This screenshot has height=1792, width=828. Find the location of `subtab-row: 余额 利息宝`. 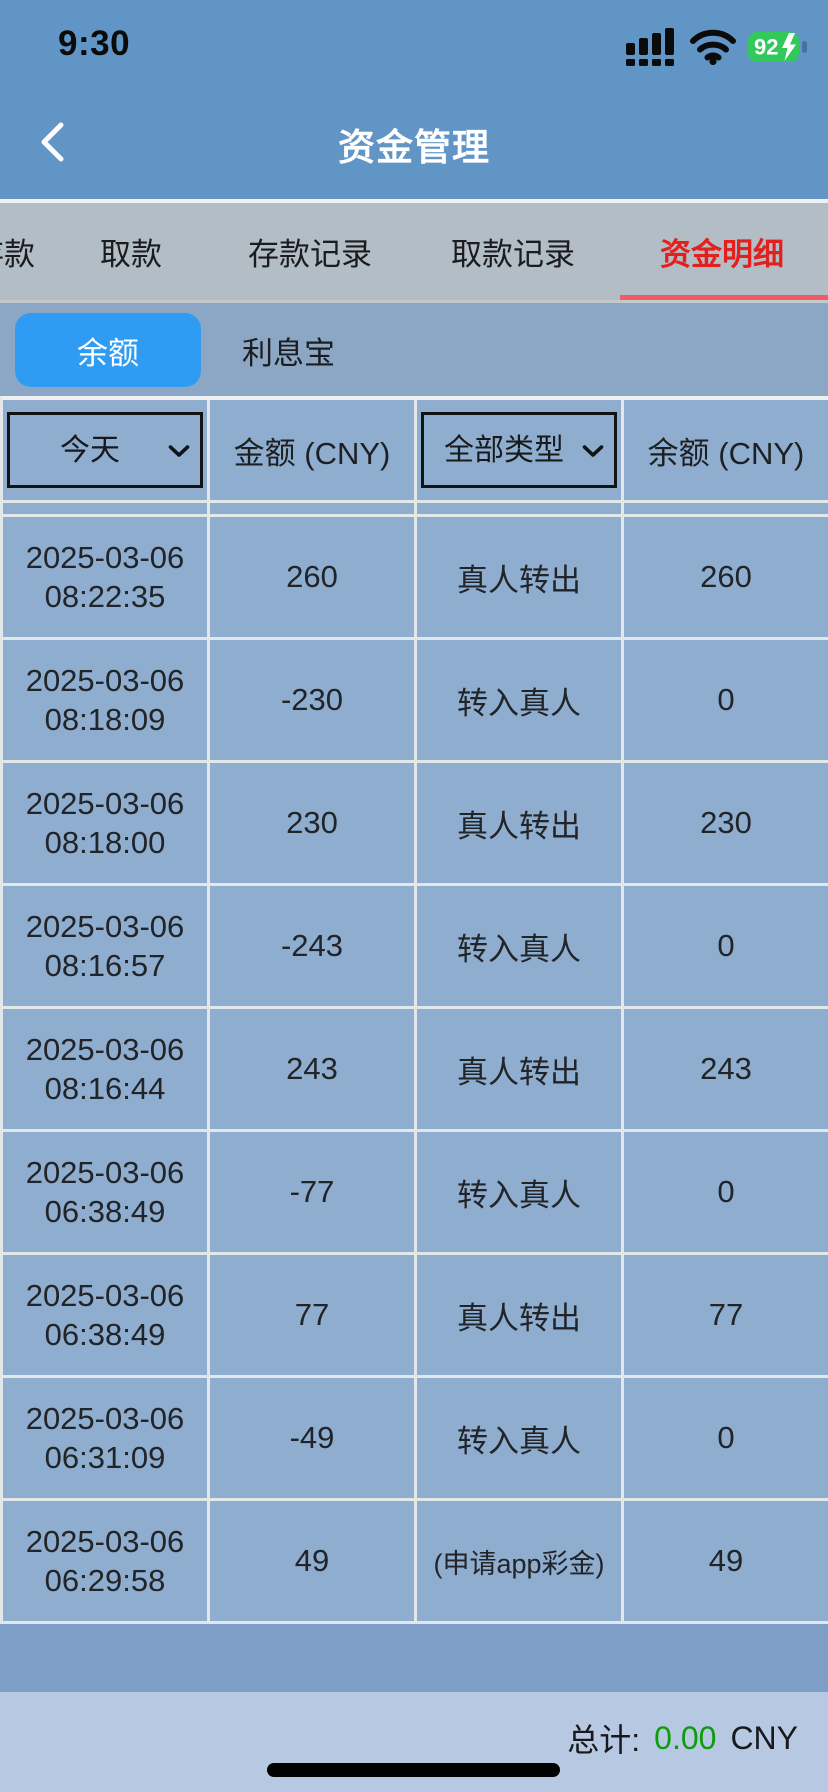

subtab-row: 余额 利息宝 is located at coordinates (414, 349).